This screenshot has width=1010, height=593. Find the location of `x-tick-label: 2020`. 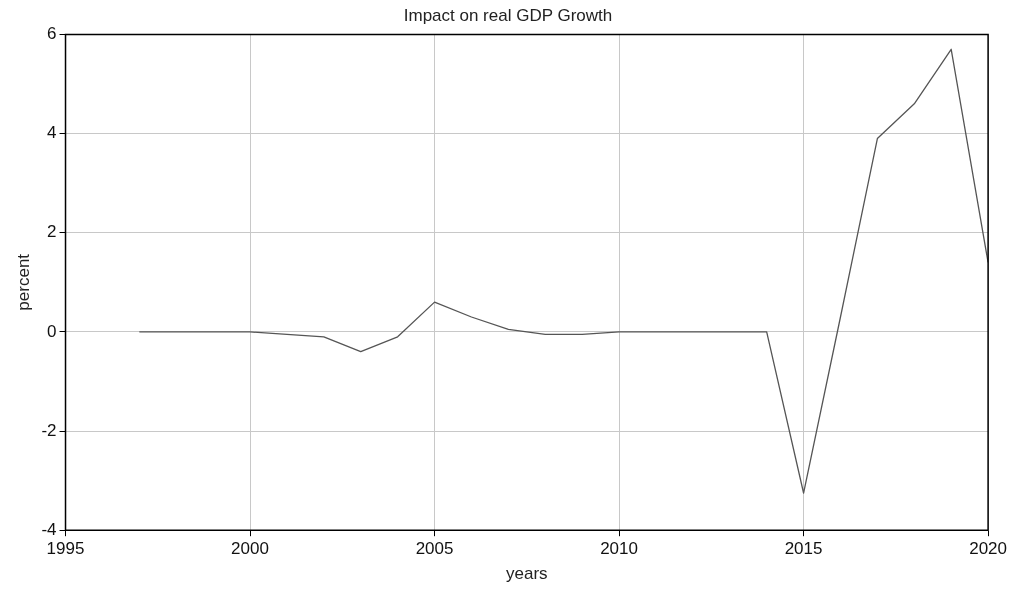

x-tick-label: 2020 is located at coordinates (988, 549).